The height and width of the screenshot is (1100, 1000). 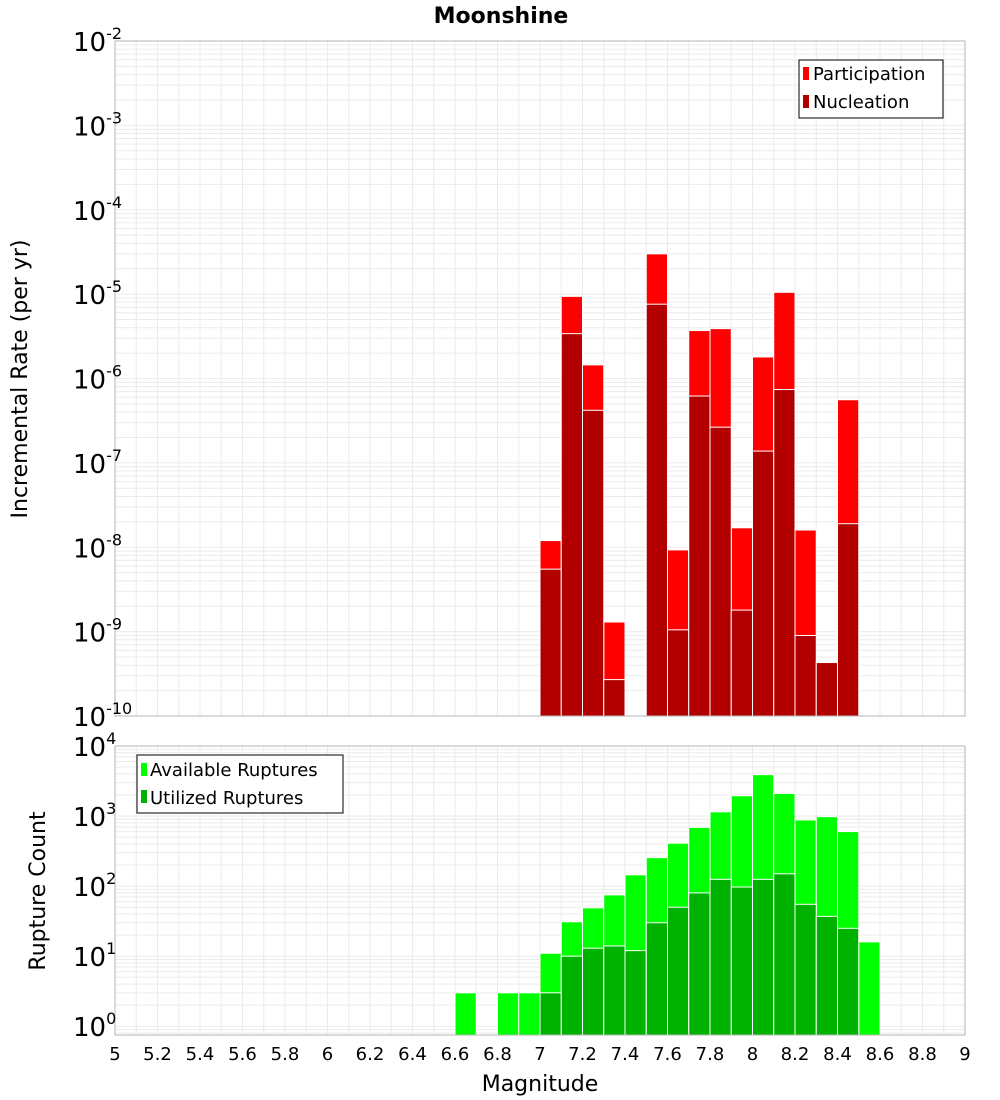 I want to click on available-ruptures-legend-swatch, so click(x=144, y=769).